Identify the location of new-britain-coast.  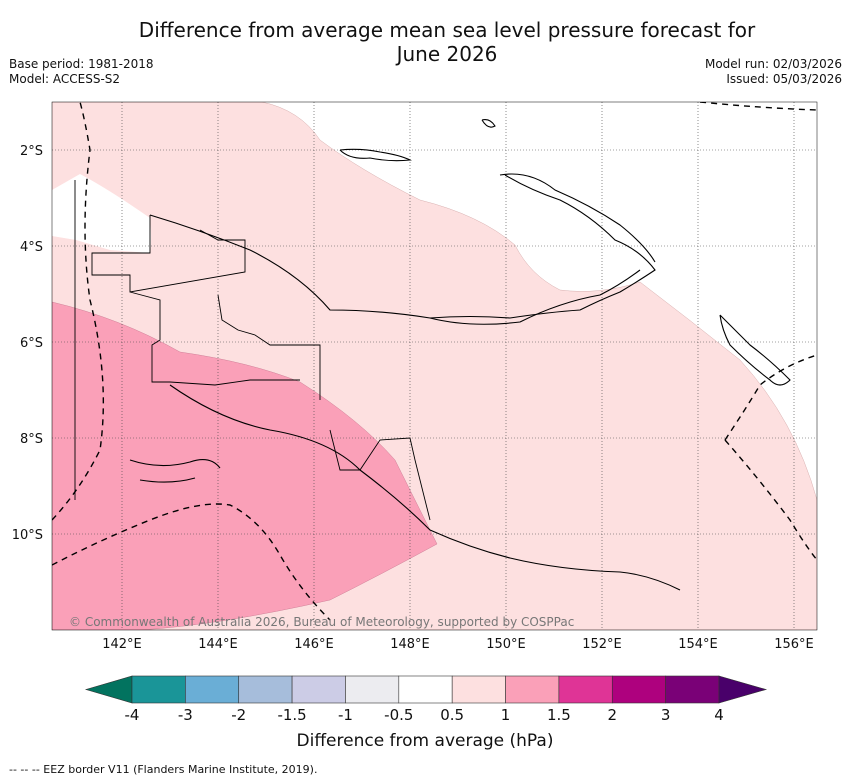
(542, 246).